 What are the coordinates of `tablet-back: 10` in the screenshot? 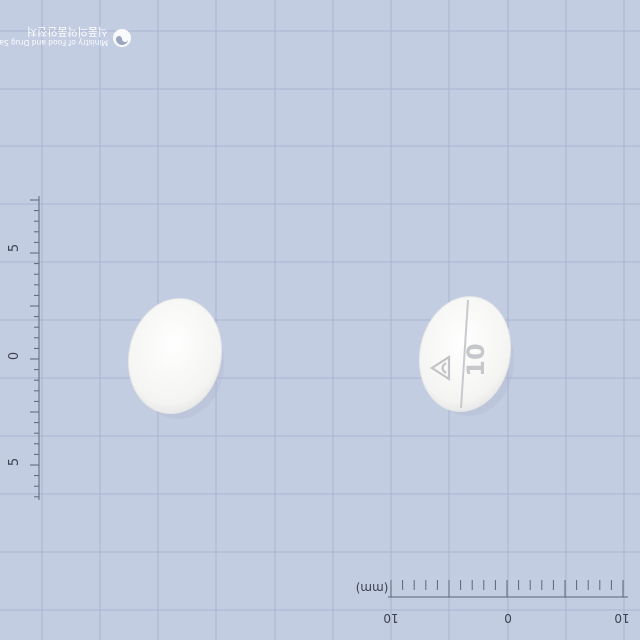 It's located at (466, 356).